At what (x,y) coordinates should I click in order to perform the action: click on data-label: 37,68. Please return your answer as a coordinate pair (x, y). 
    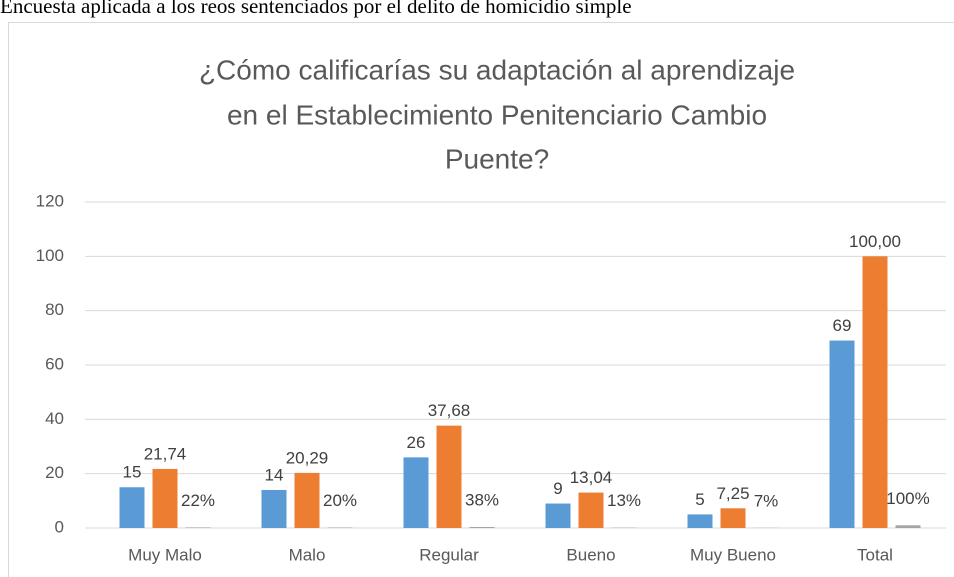
    Looking at the image, I should click on (449, 410).